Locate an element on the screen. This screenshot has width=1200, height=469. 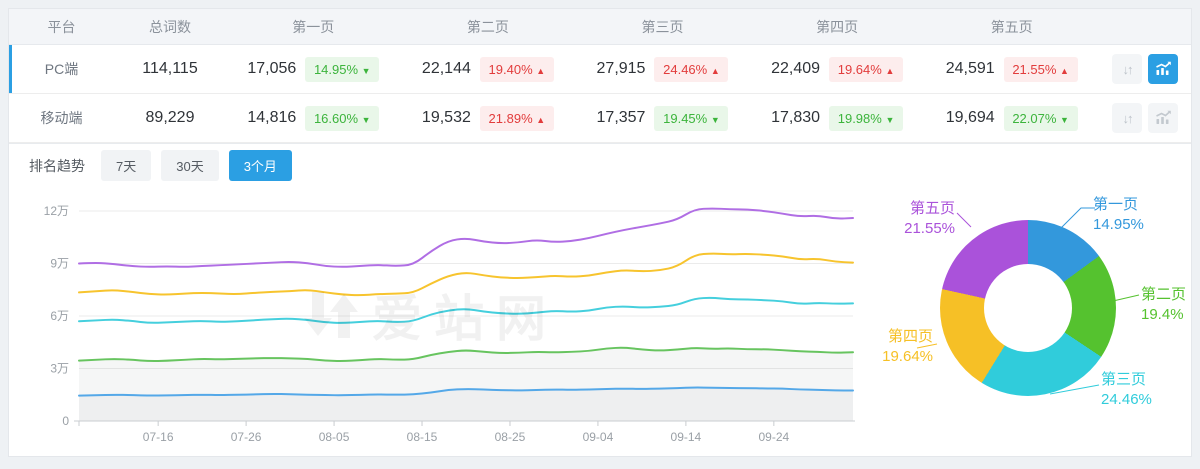
change-badge: 19.40% ▲ is located at coordinates (516, 69).